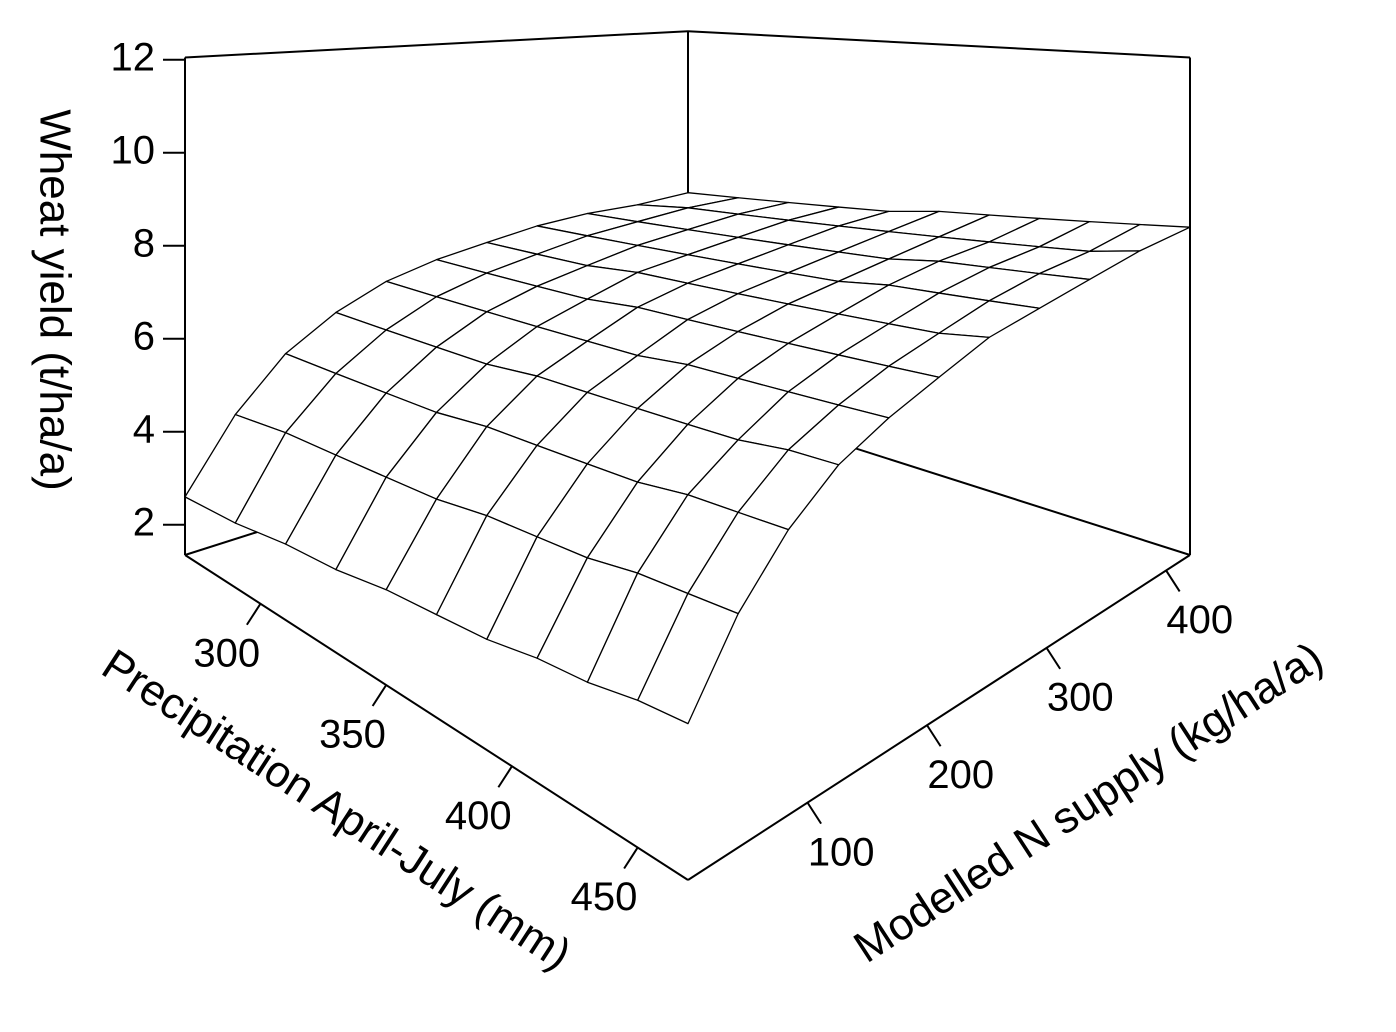  What do you see at coordinates (1080, 697) in the screenshot?
I see `y-tick-label: 300` at bounding box center [1080, 697].